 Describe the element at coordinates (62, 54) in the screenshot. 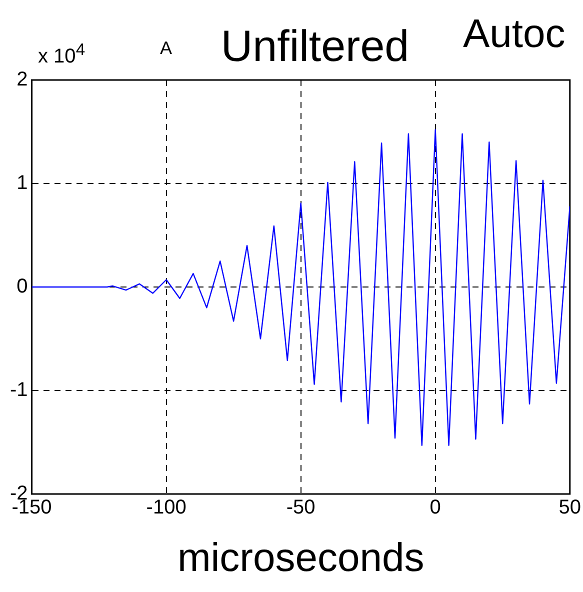

I see `text: x 10$^{4}$` at that location.